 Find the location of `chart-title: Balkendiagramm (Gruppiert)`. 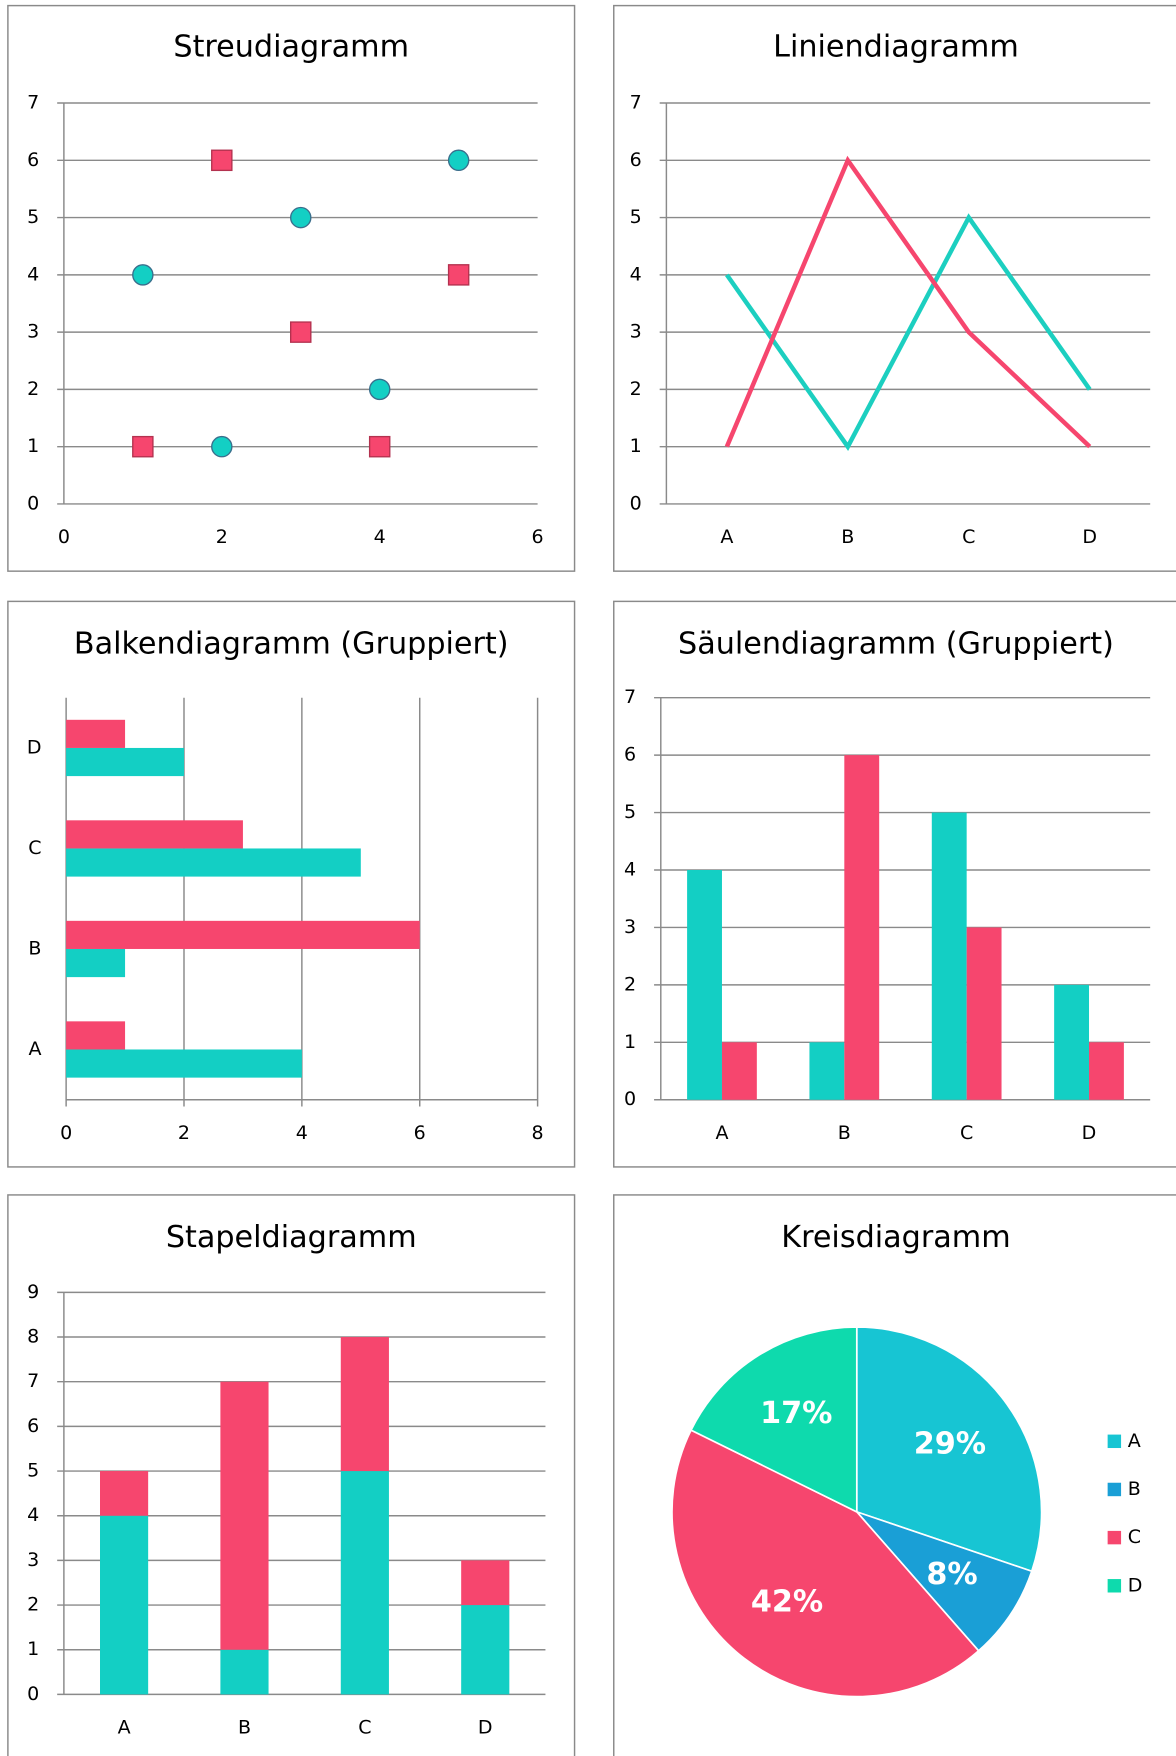

chart-title: Balkendiagramm (Gruppiert) is located at coordinates (291, 644).